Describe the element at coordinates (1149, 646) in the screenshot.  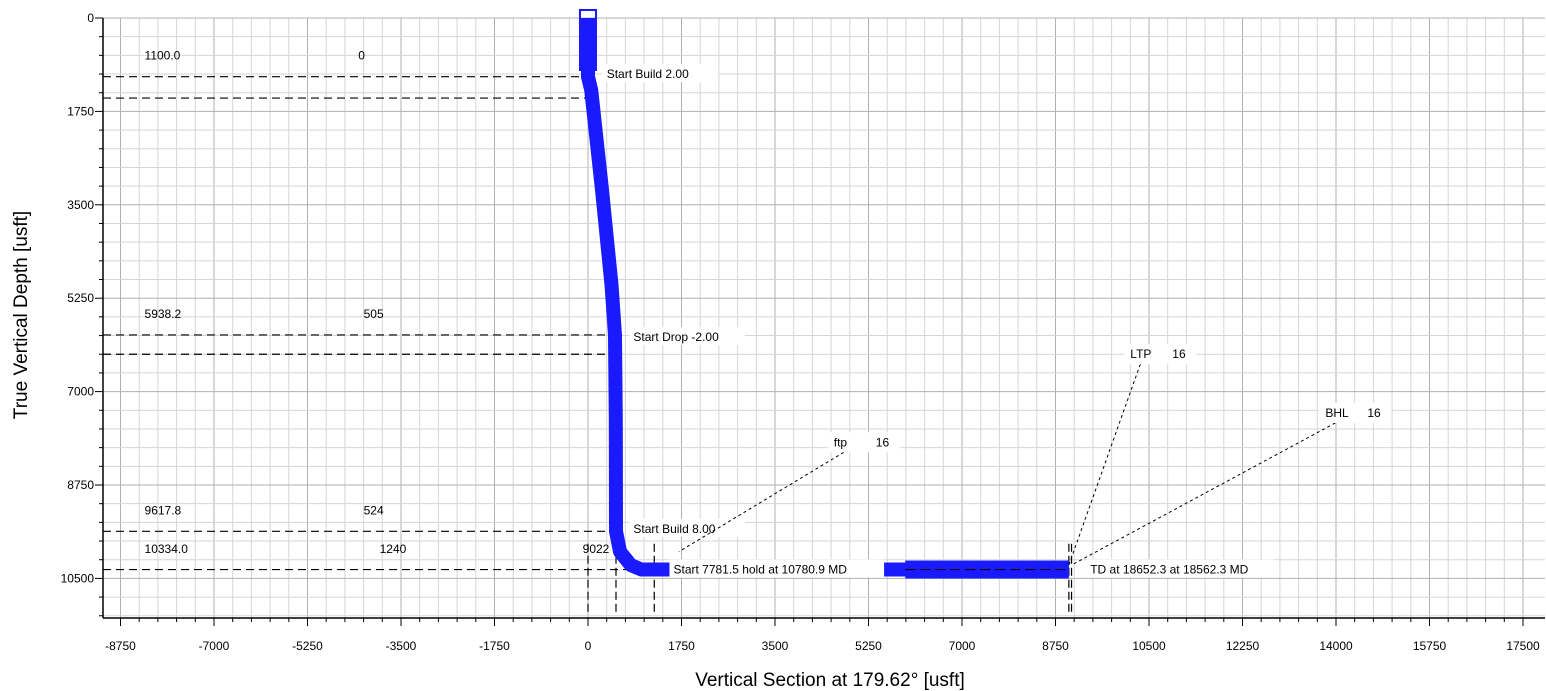
I see `x-tick-label: 10500` at that location.